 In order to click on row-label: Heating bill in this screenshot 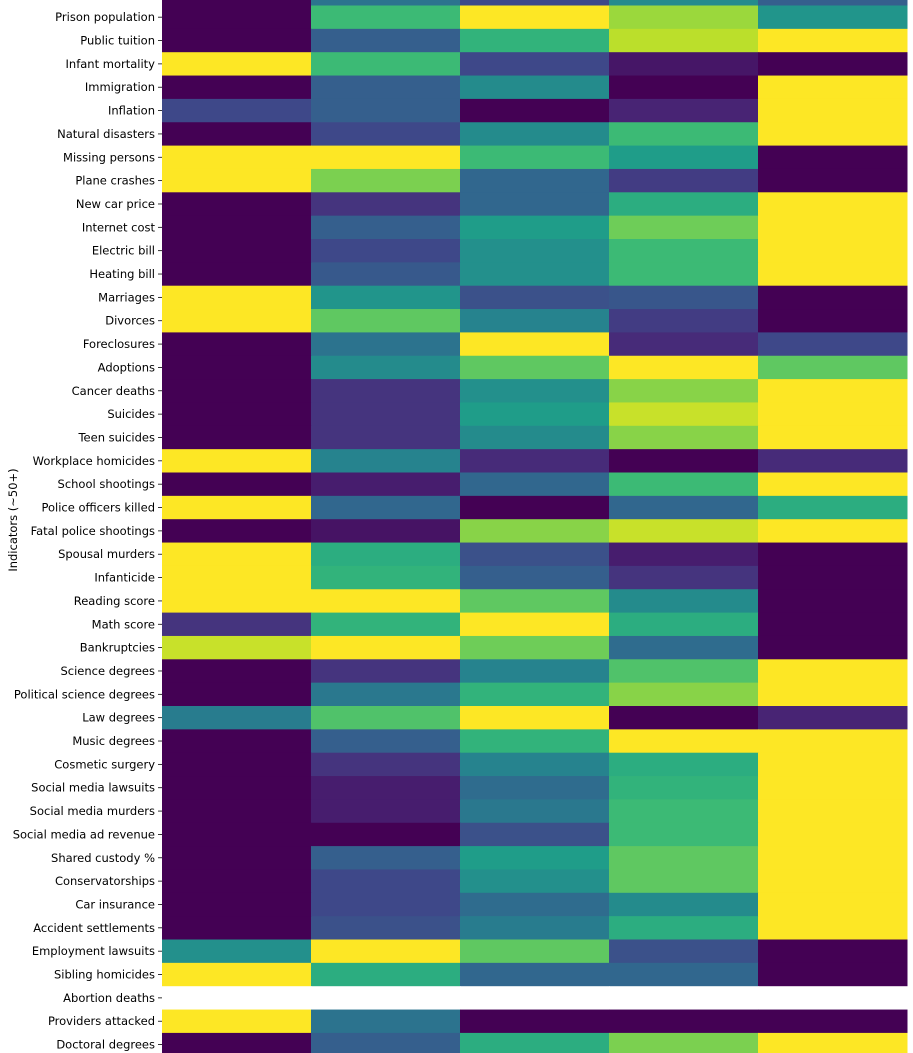, I will do `click(122, 274)`.